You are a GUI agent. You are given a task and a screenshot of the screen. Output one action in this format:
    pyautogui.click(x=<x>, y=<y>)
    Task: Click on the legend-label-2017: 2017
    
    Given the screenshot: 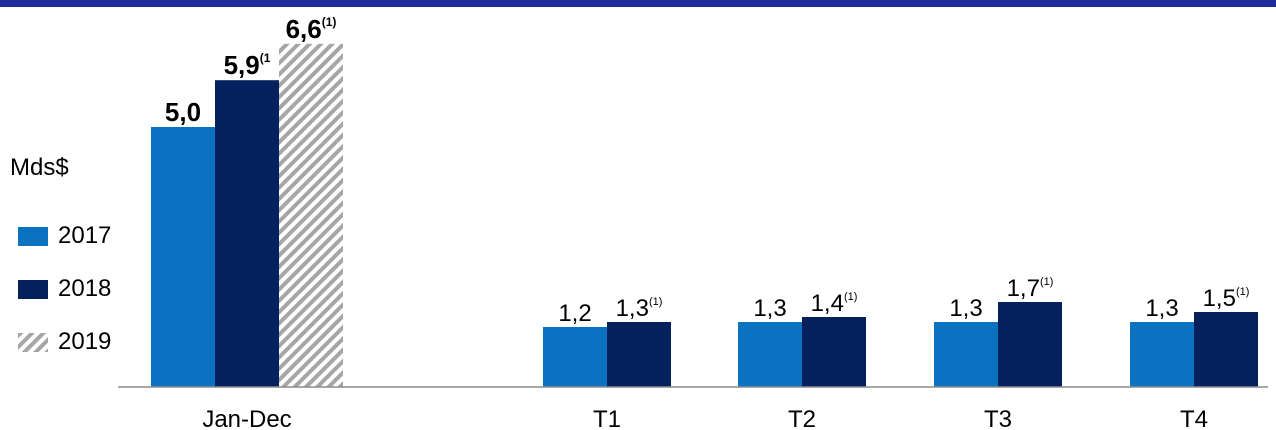 What is the action you would take?
    pyautogui.click(x=85, y=235)
    